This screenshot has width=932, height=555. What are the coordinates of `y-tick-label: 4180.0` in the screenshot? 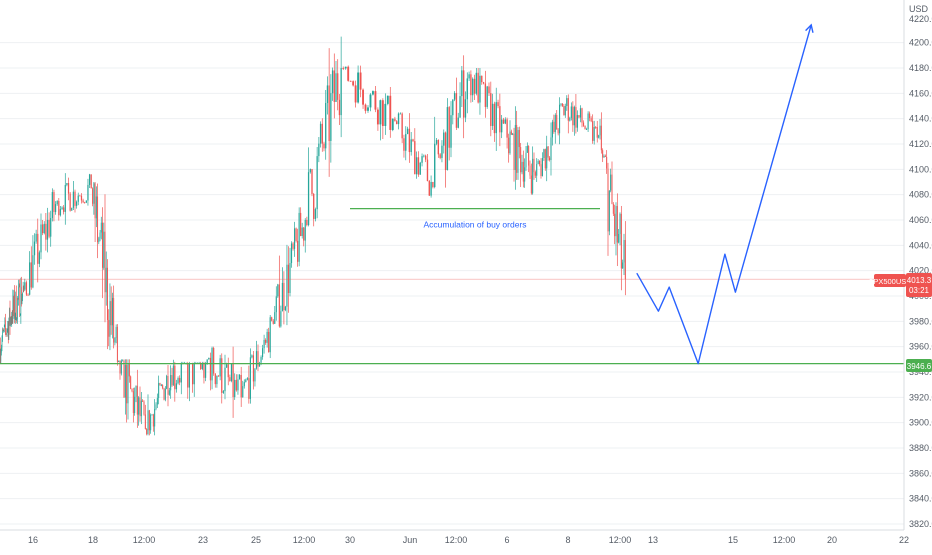 It's located at (920, 68).